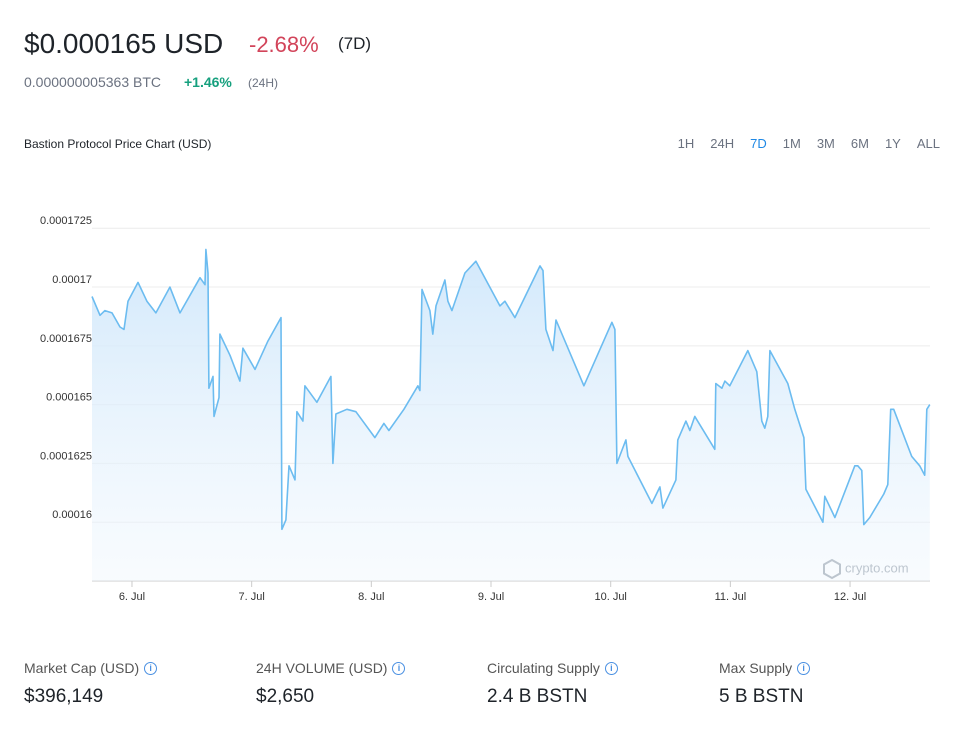  I want to click on range-button: 1H, so click(686, 143).